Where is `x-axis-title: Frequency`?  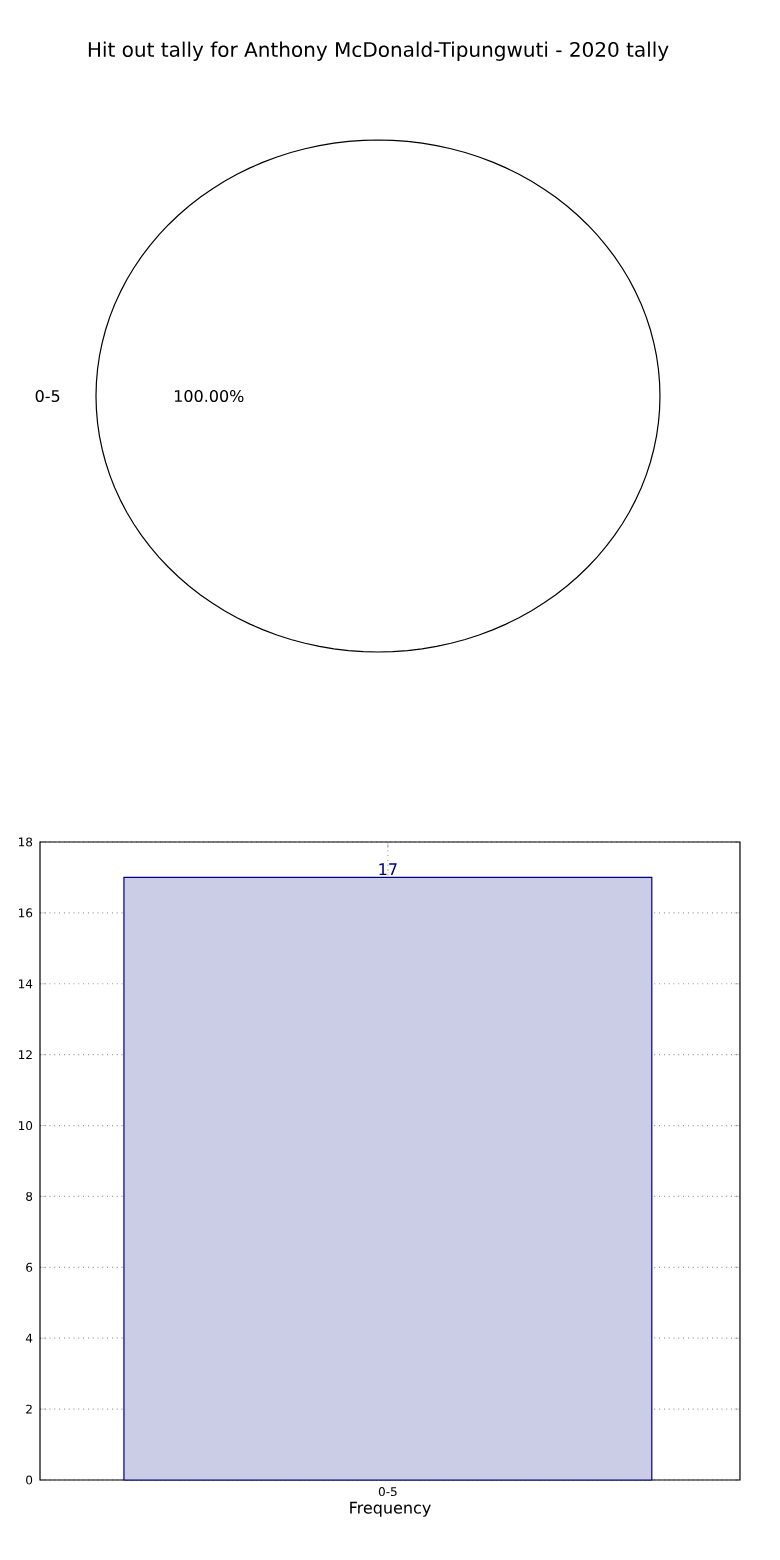 x-axis-title: Frequency is located at coordinates (390, 1509).